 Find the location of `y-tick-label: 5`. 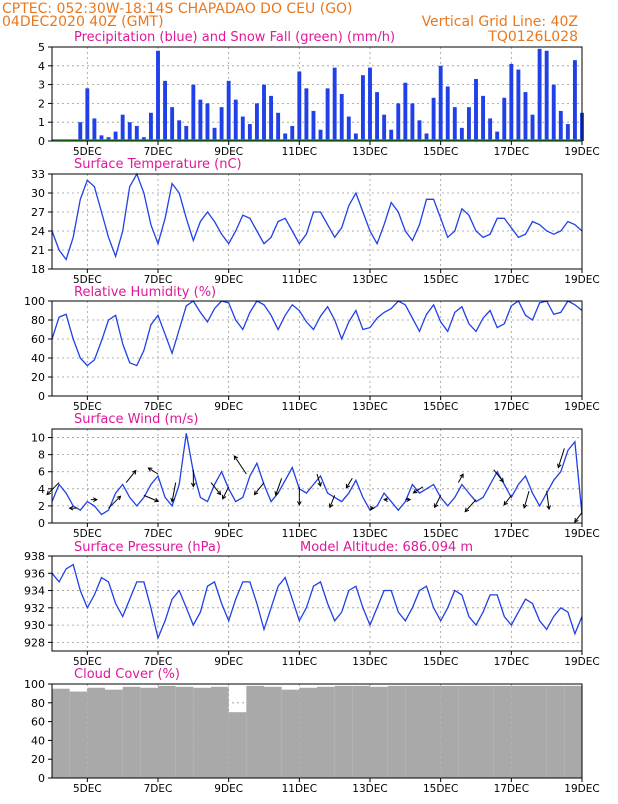

y-tick-label: 5 is located at coordinates (41, 47).